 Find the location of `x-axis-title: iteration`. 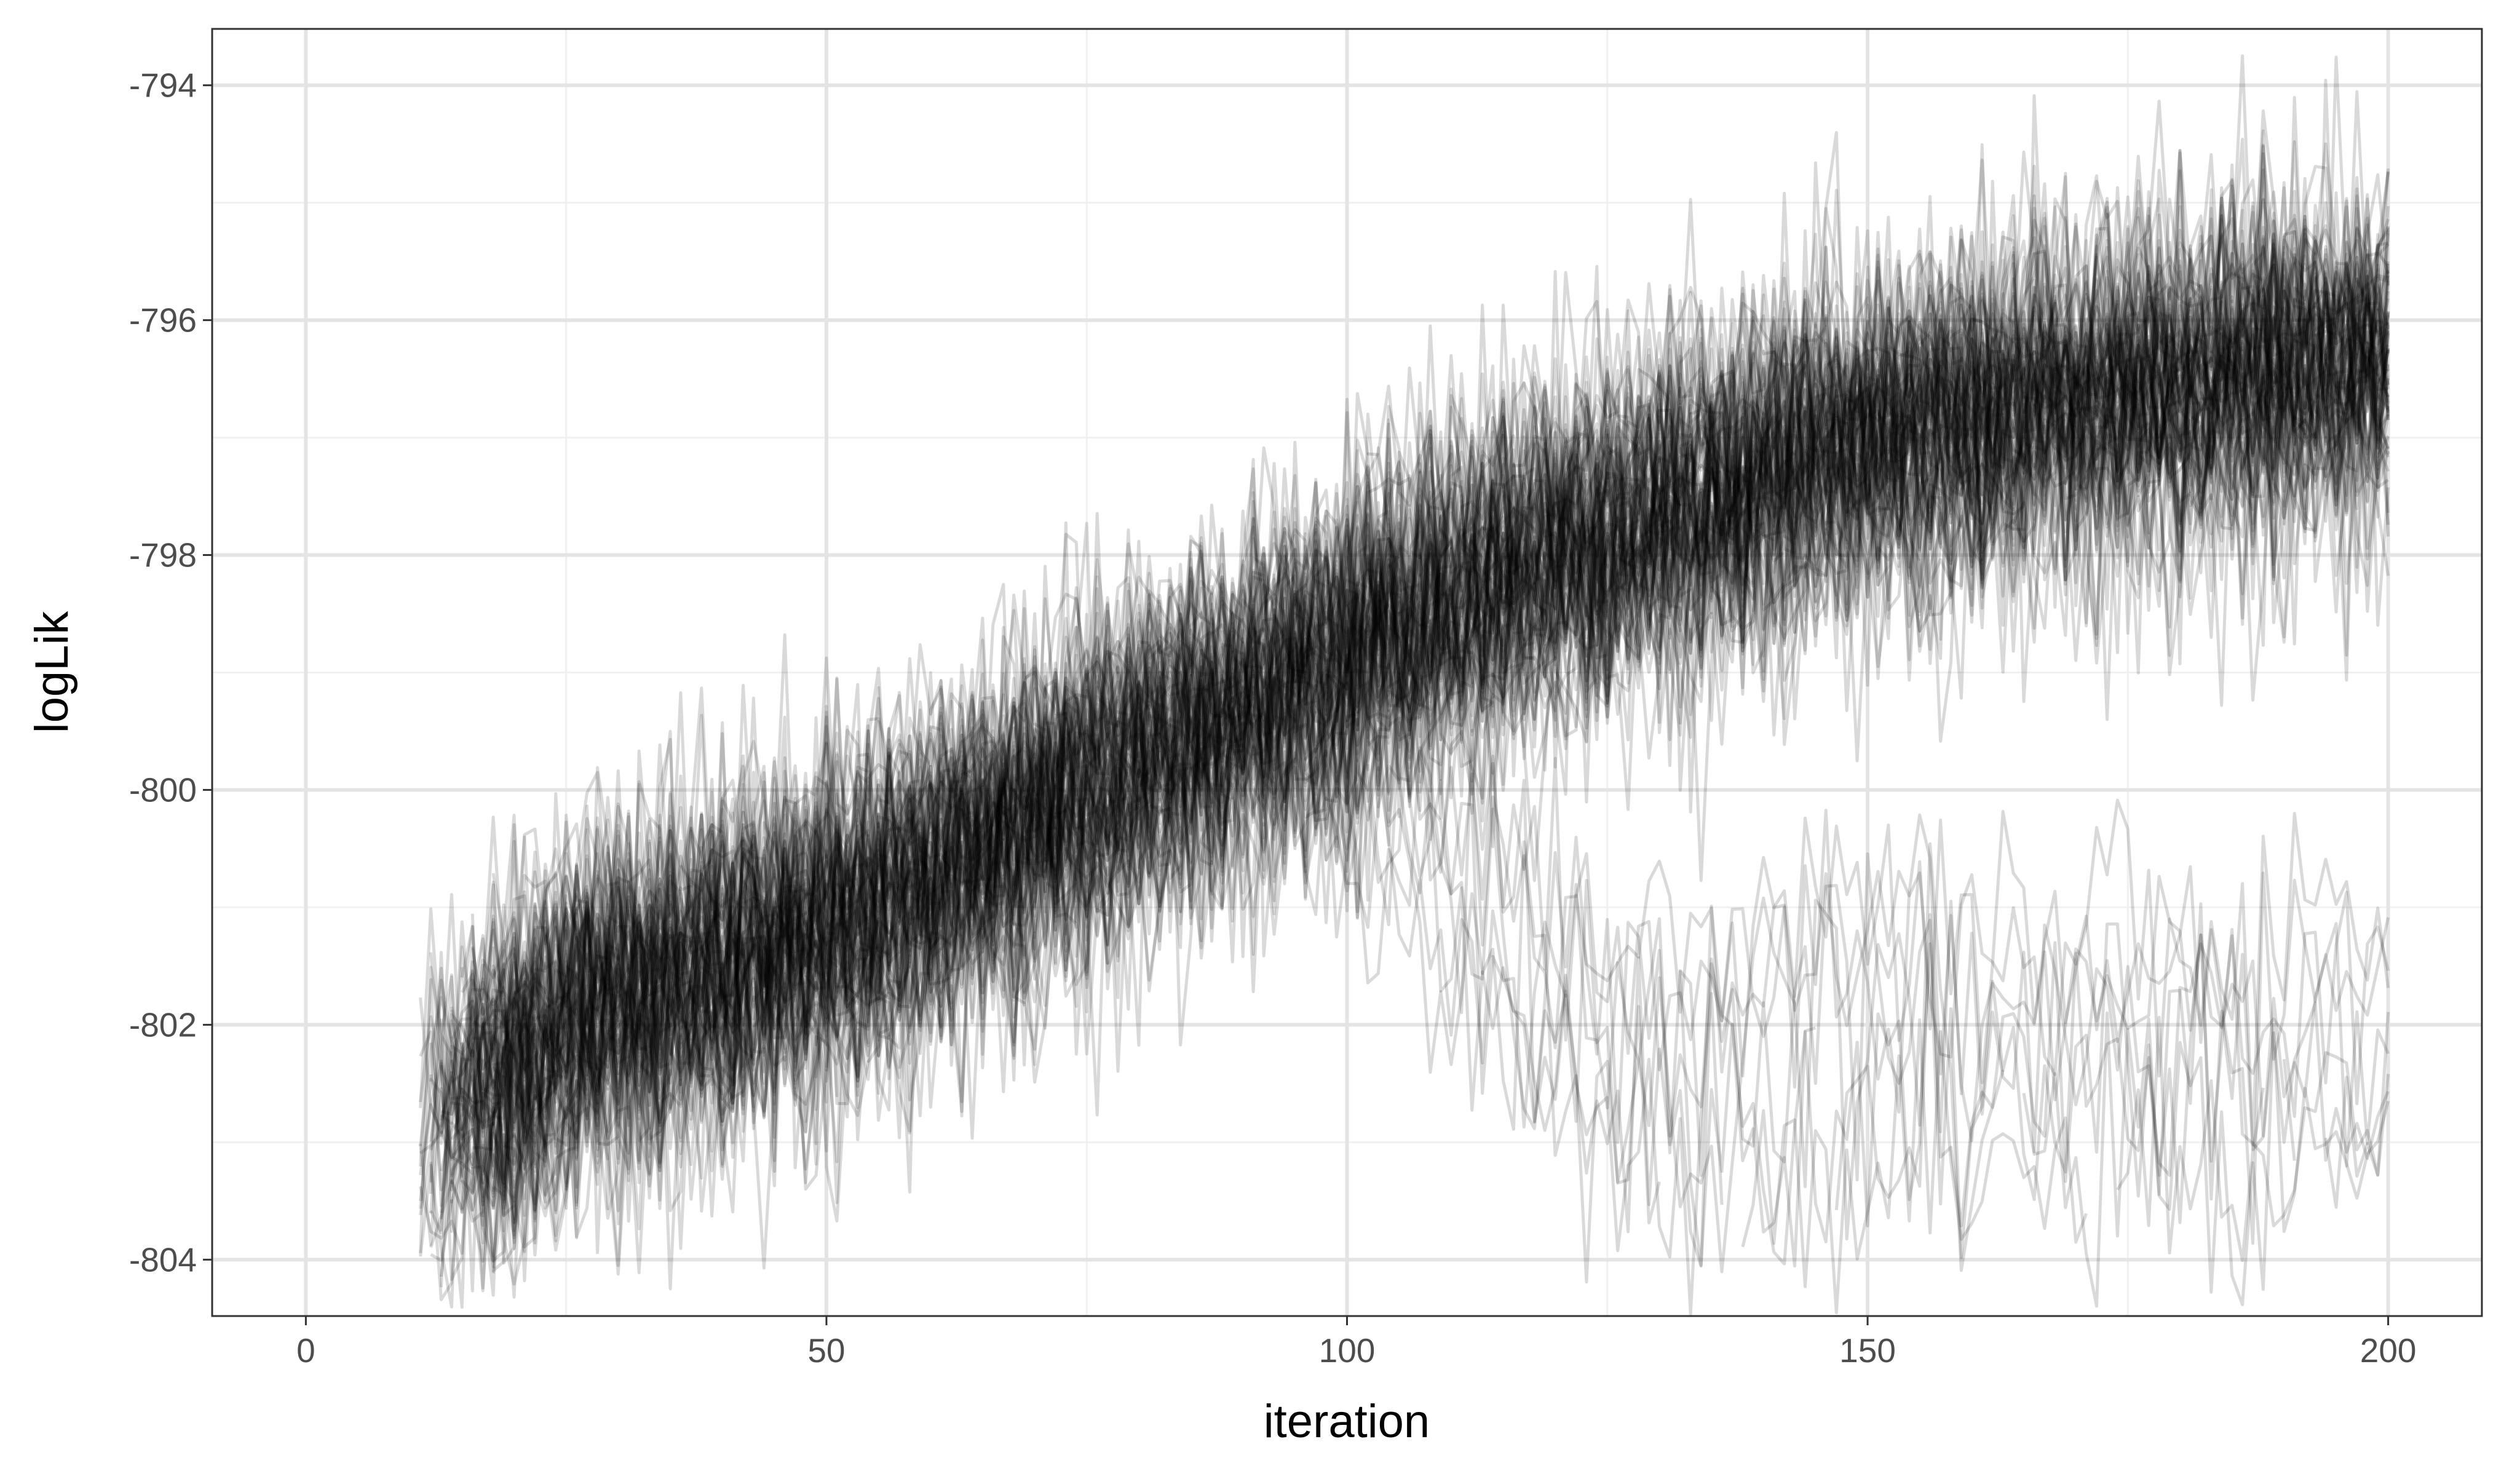

x-axis-title: iteration is located at coordinates (1347, 1421).